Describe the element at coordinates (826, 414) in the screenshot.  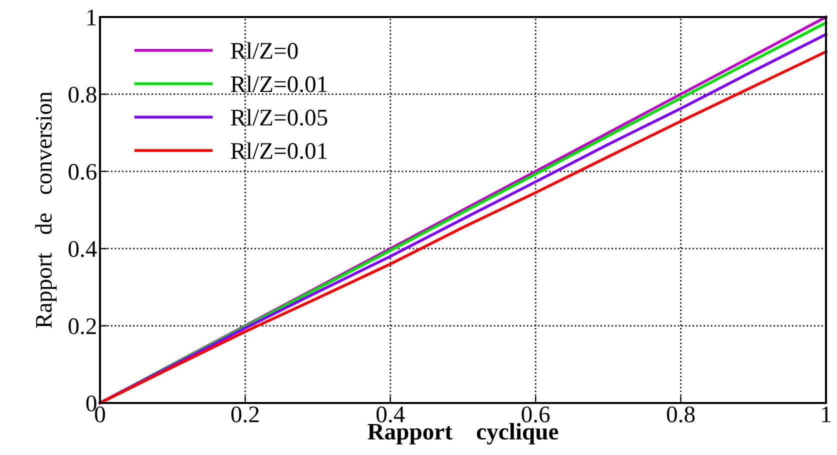
I see `x-tick-label: 1` at that location.